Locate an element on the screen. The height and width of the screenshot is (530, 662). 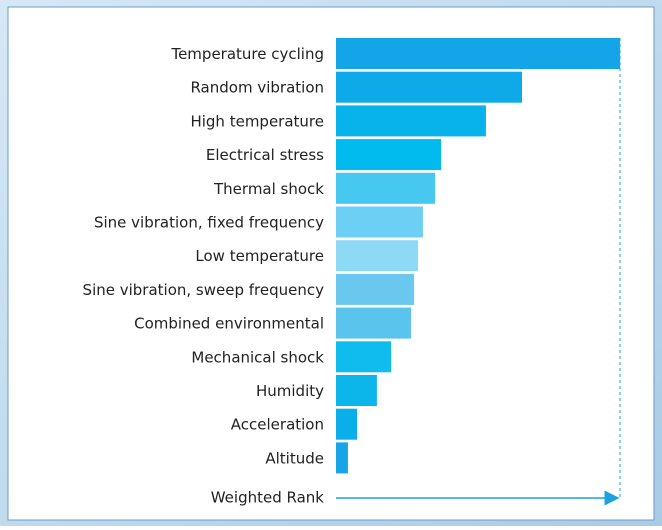
y-tick-label: High temperature is located at coordinates (257, 121).